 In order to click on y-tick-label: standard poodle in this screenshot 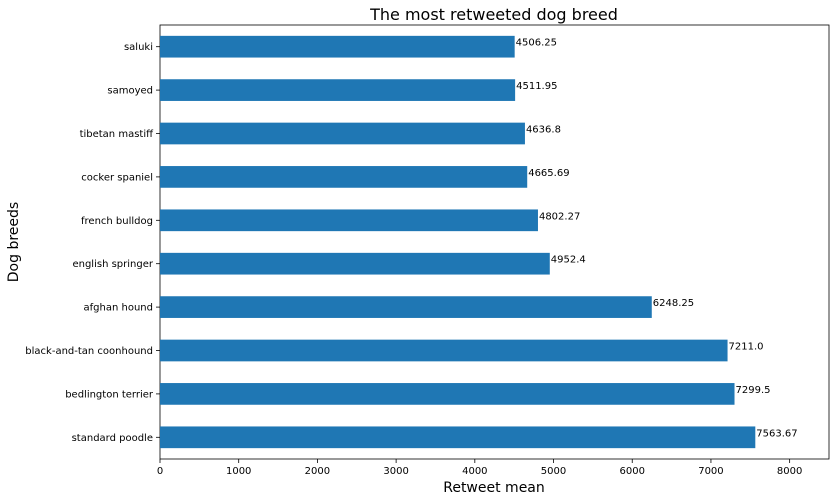, I will do `click(112, 438)`.